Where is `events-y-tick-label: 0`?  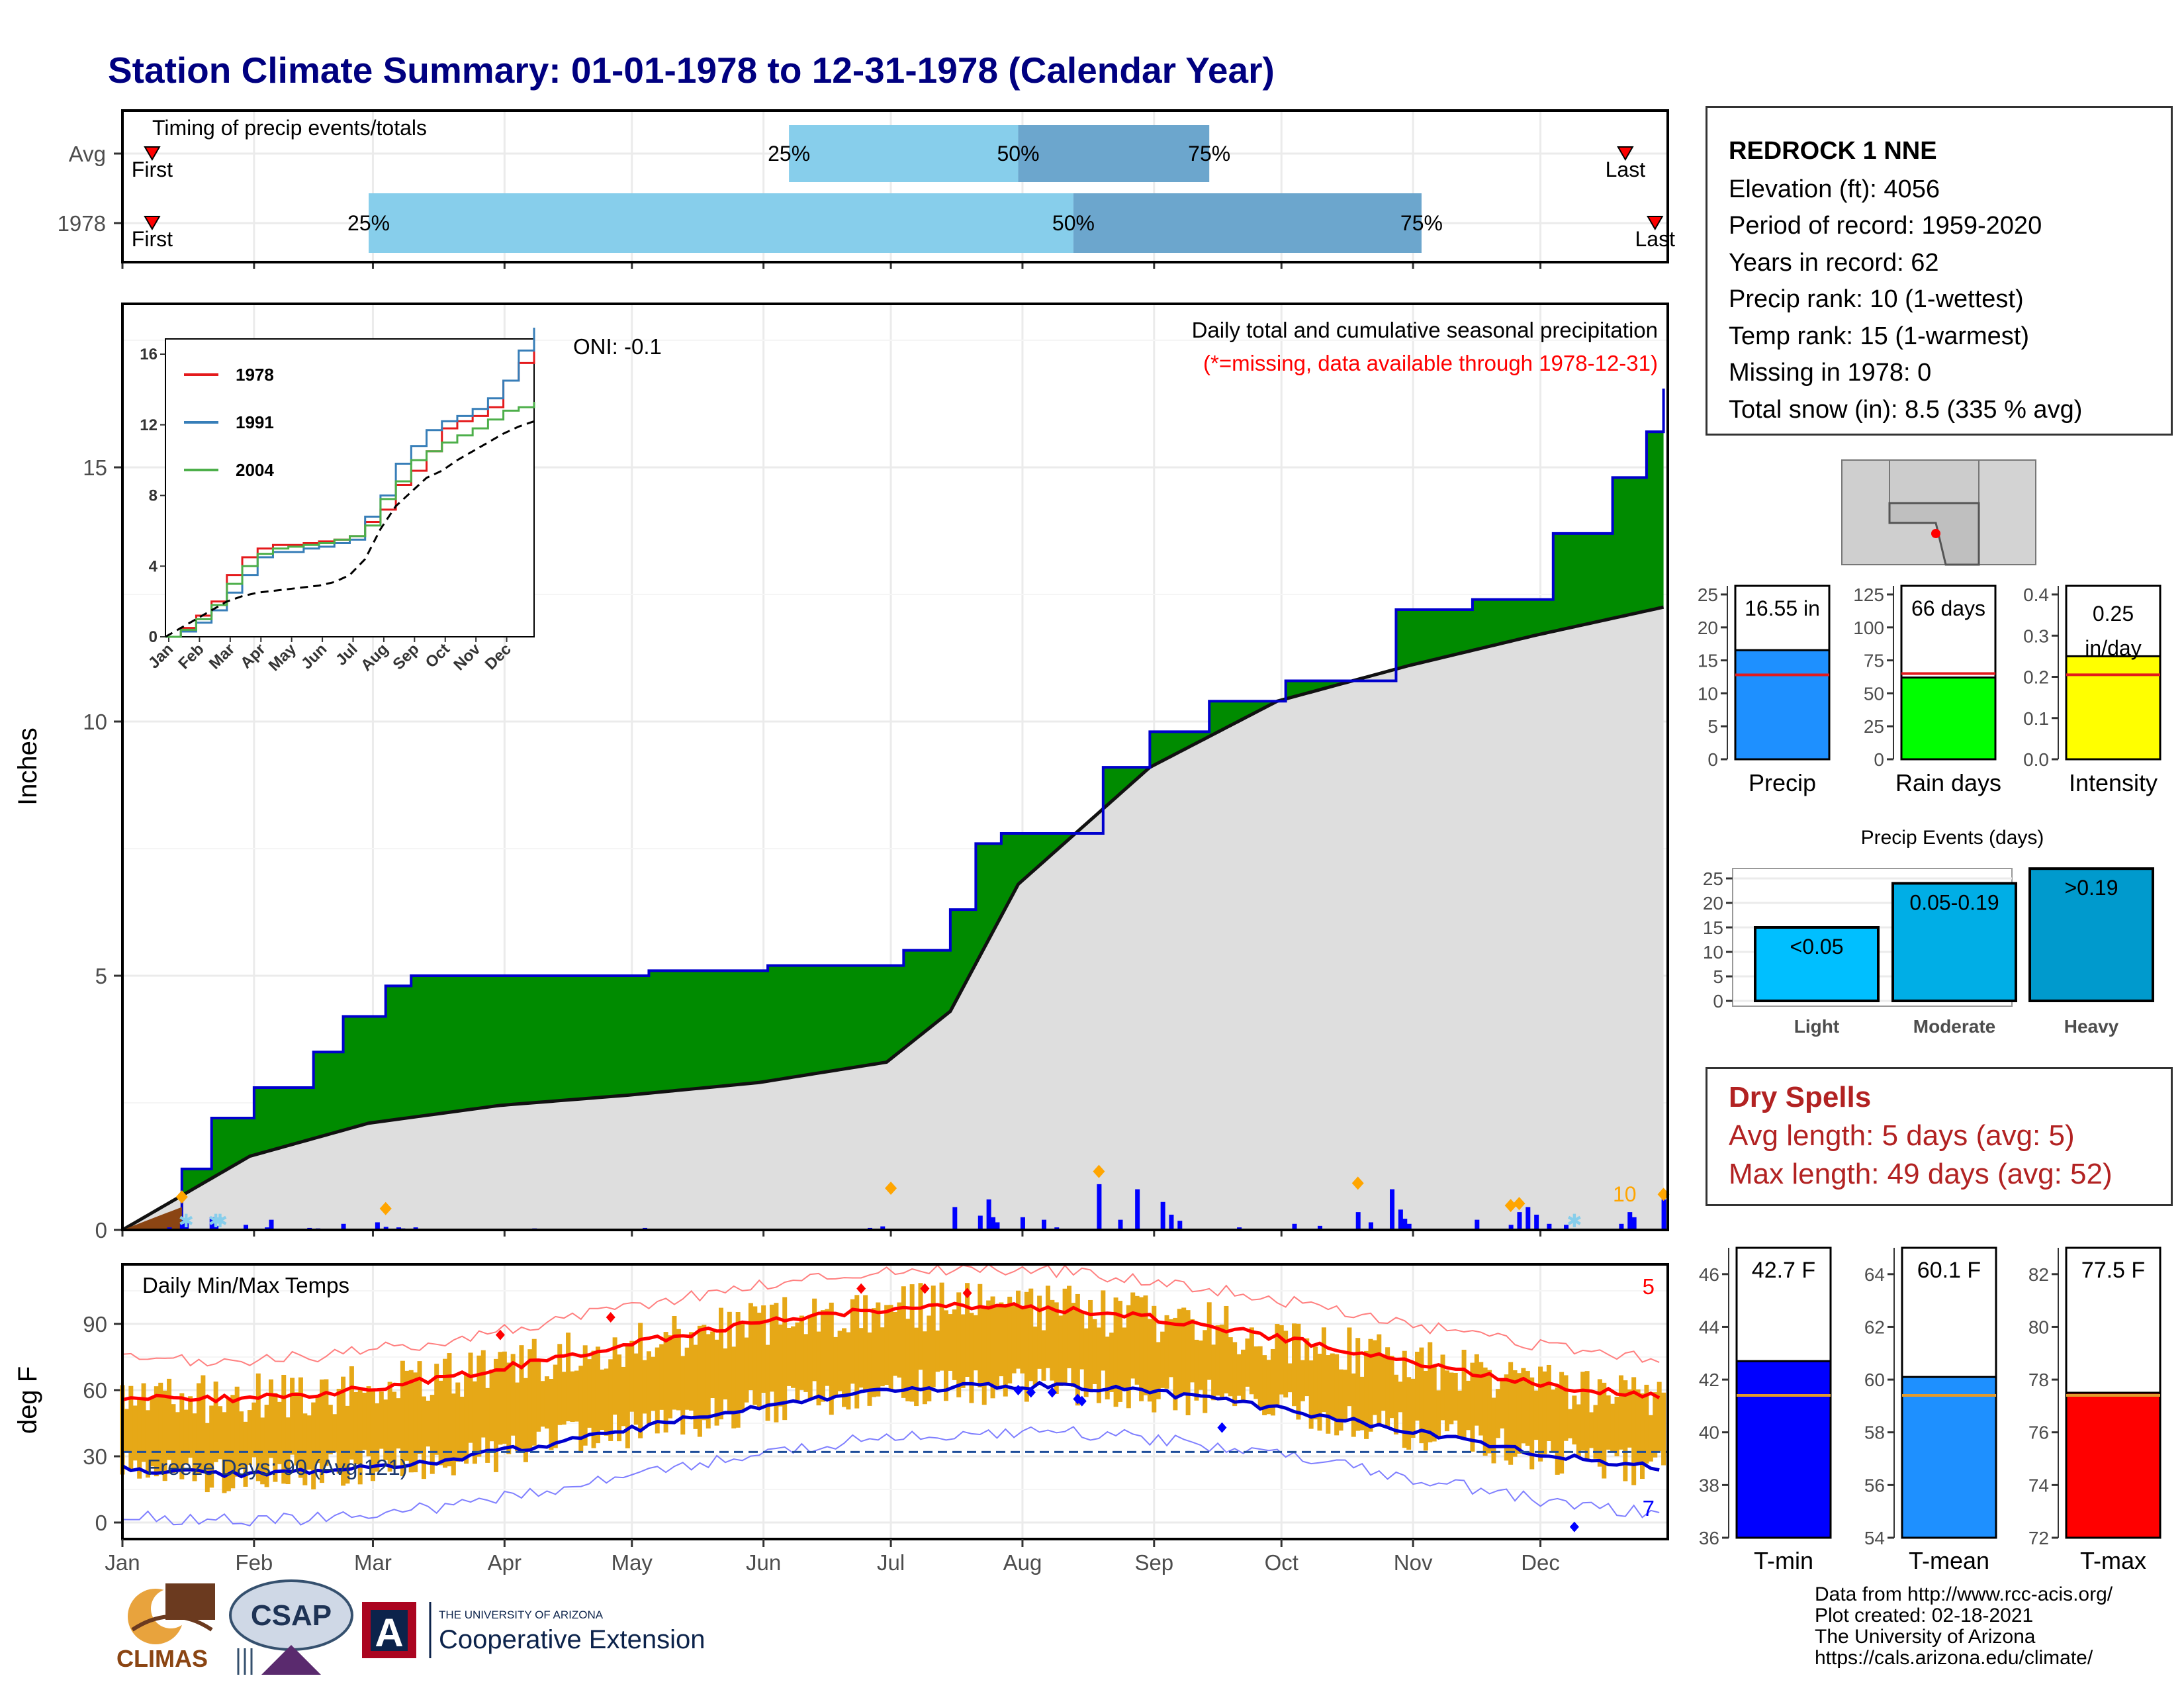 events-y-tick-label: 0 is located at coordinates (1718, 1001).